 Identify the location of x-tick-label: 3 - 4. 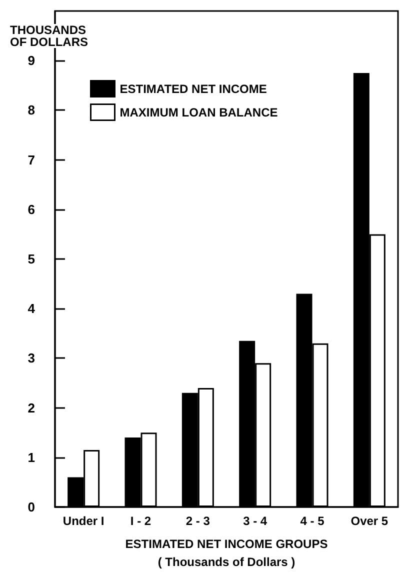
(255, 521).